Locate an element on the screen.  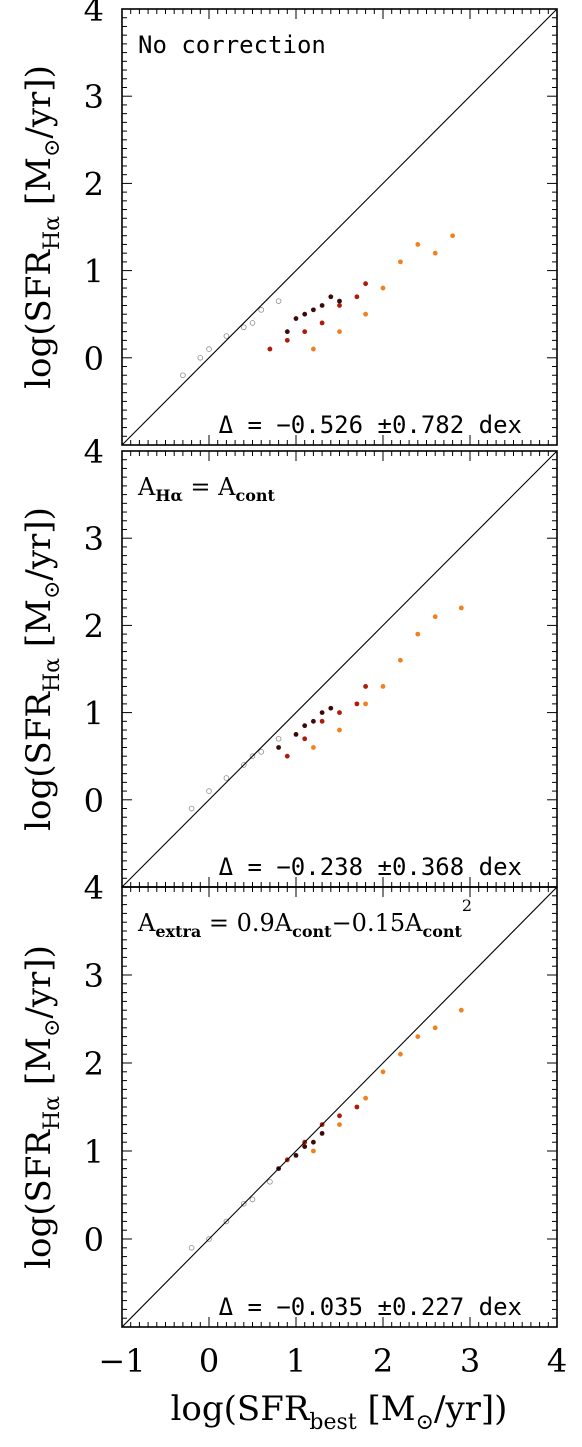
y-label-sub: Hα is located at coordinates (52, 233).